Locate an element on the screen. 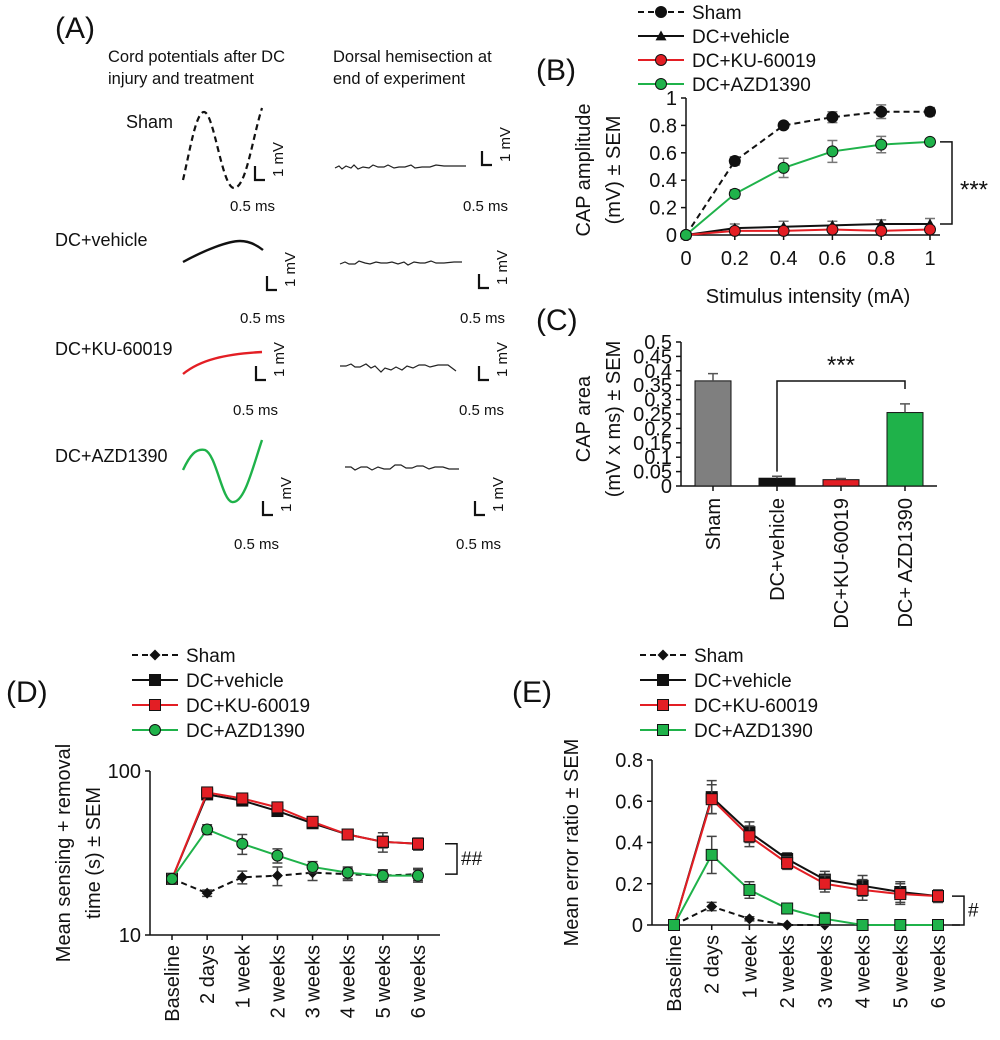 The image size is (1000, 1040). trace-sham is located at coordinates (222, 148).